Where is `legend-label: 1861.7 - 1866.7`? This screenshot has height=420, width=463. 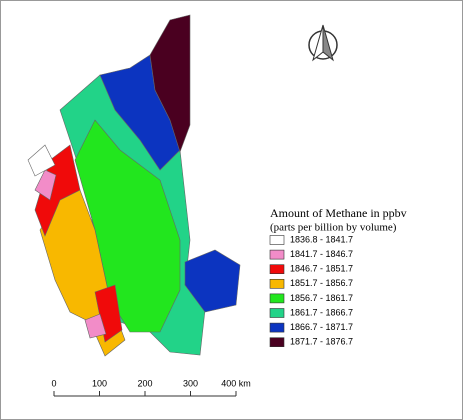 legend-label: 1861.7 - 1866.7 is located at coordinates (321, 312).